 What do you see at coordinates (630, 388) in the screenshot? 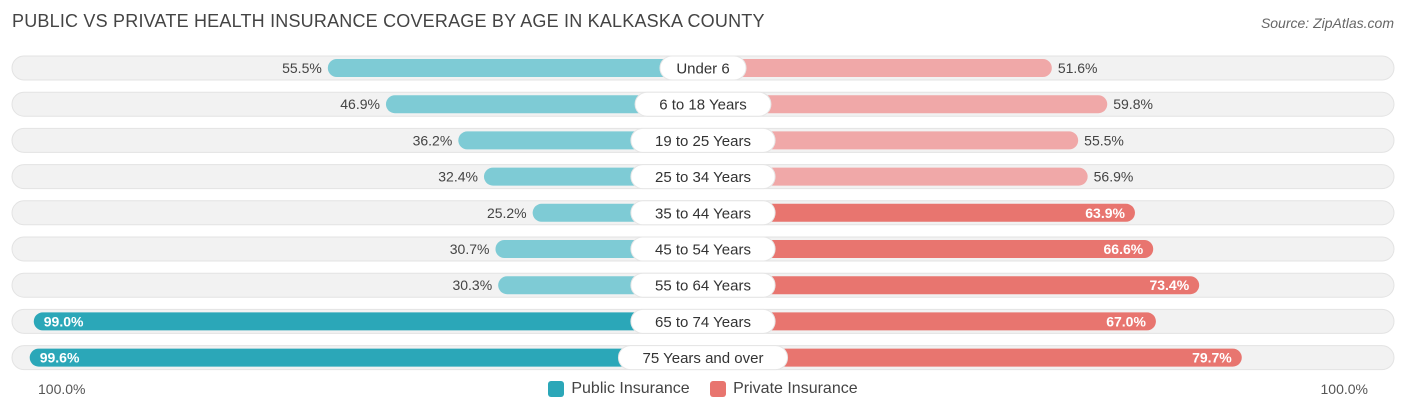
I see `legend-label-public: Public Insurance` at bounding box center [630, 388].